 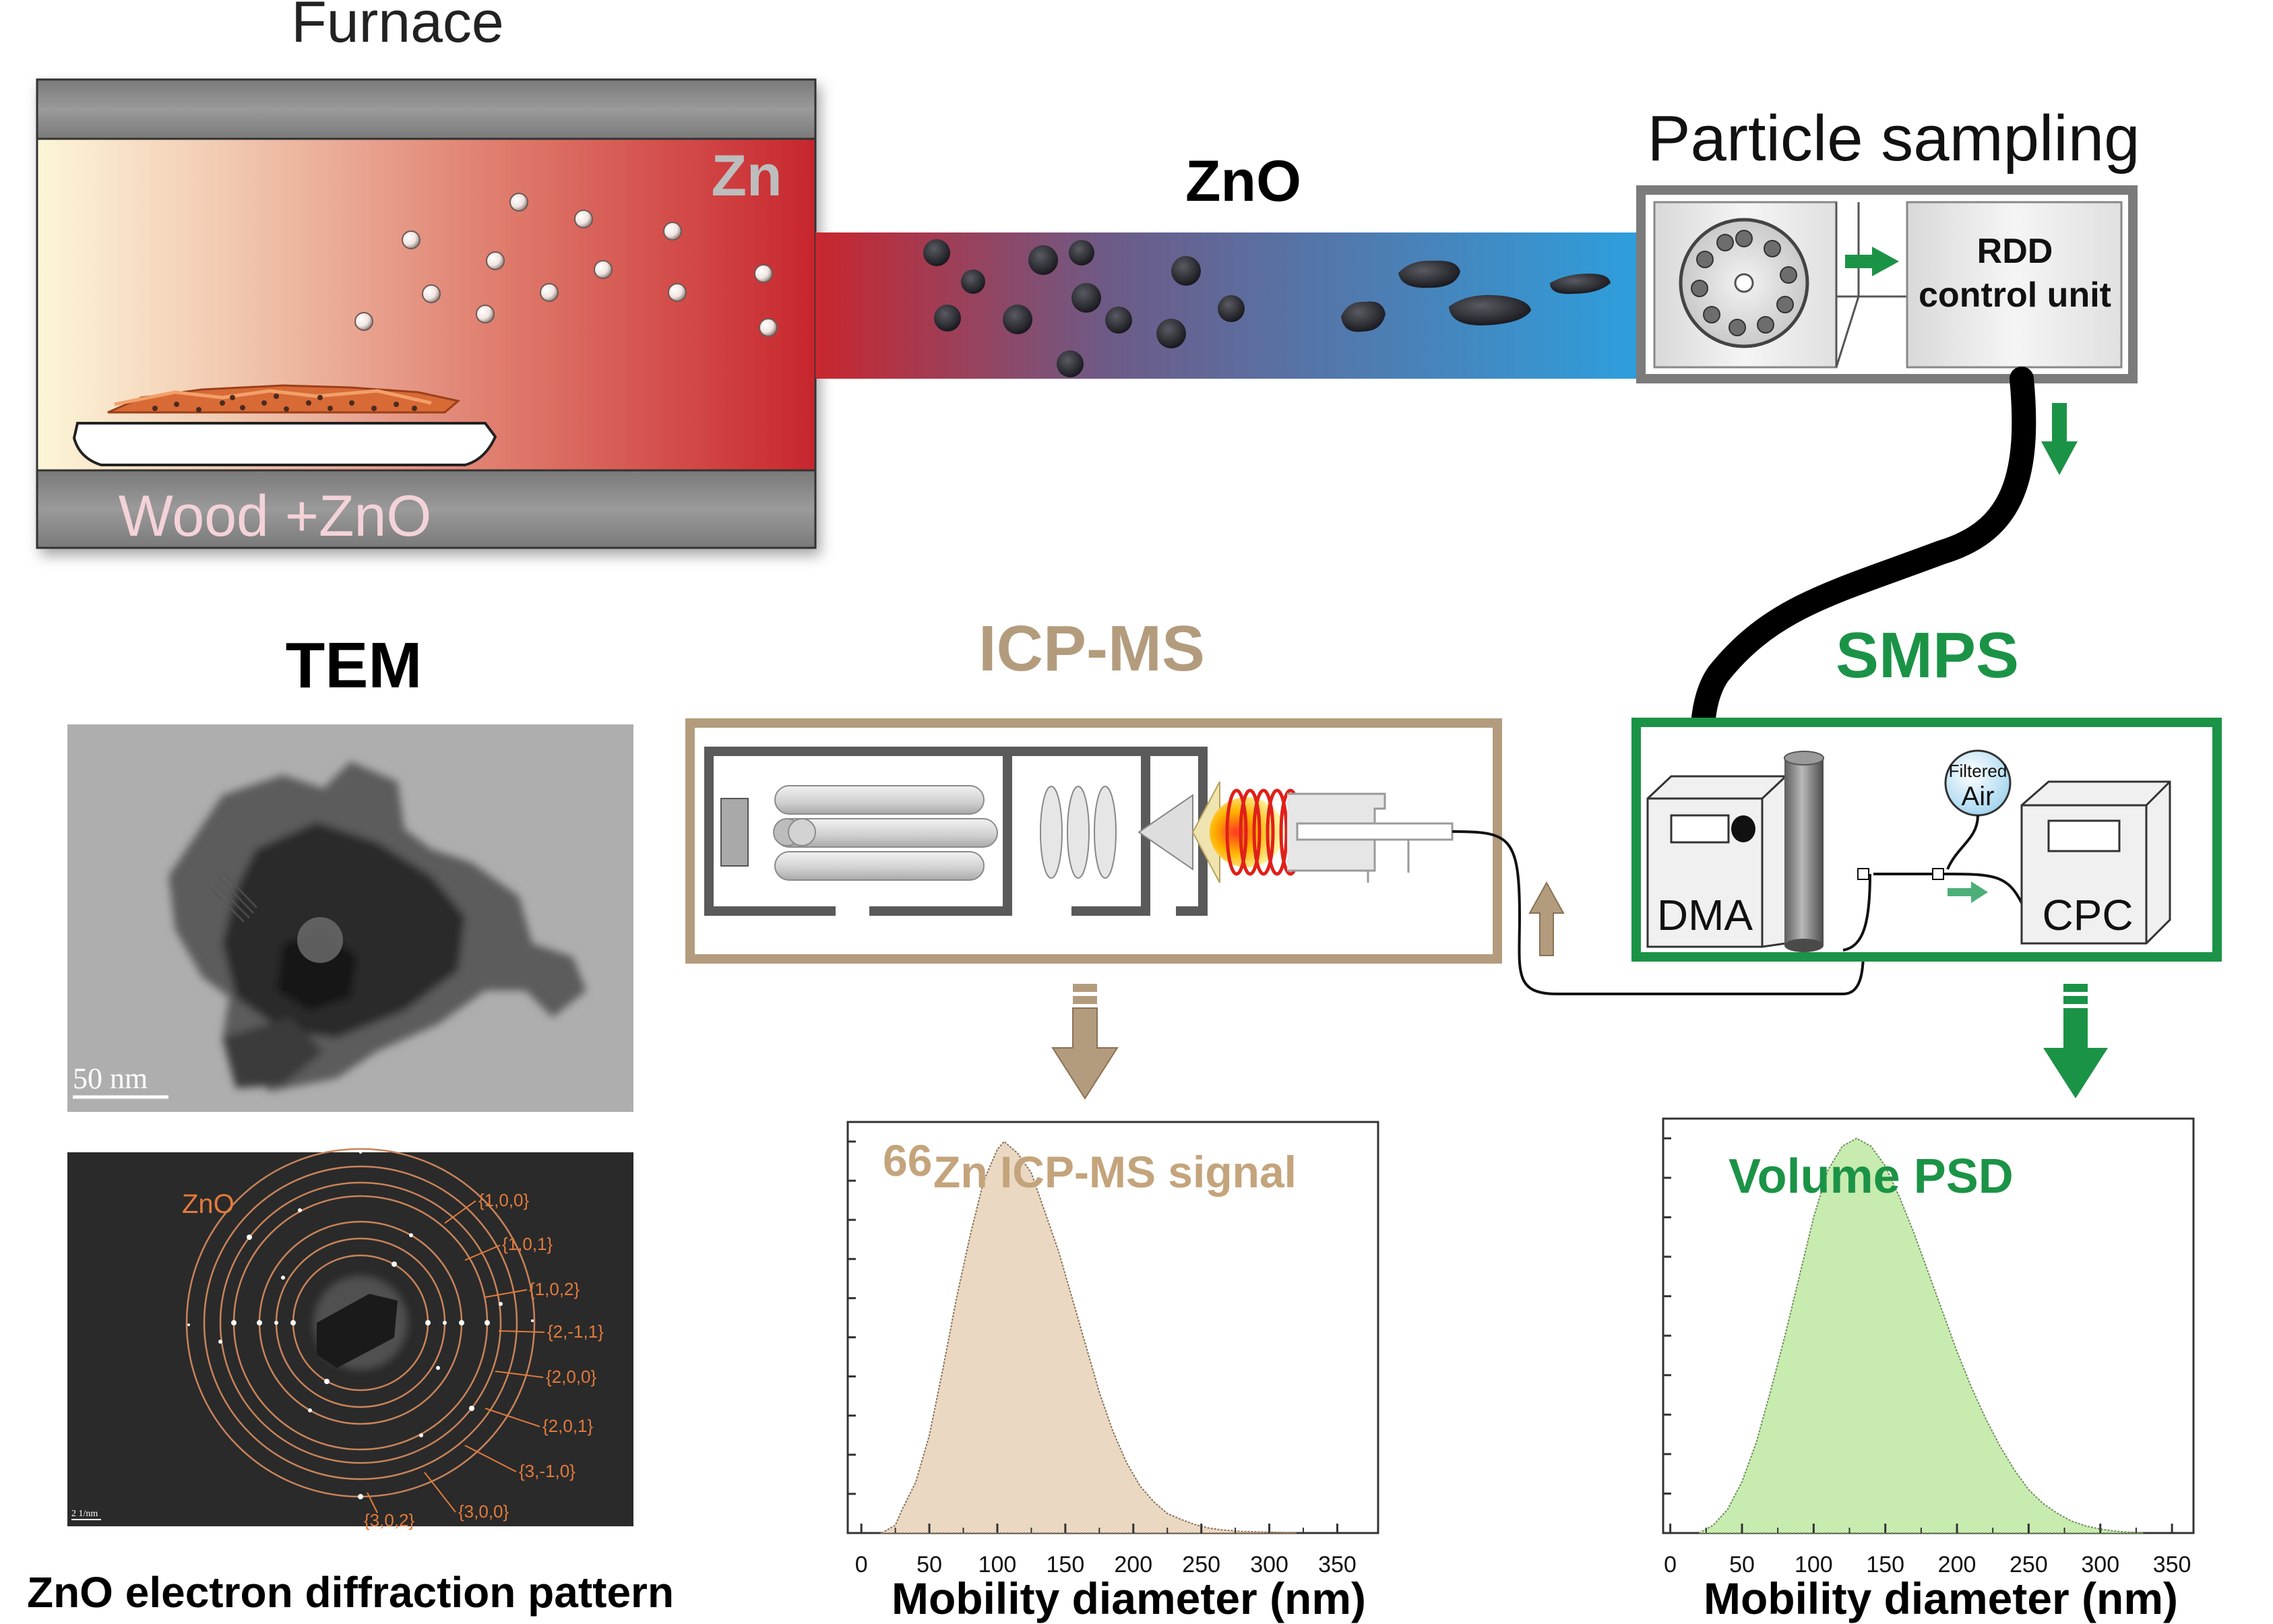 What do you see at coordinates (1129, 1598) in the screenshot?
I see `icpms-chart-xlabel: Mobility diameter (nm)` at bounding box center [1129, 1598].